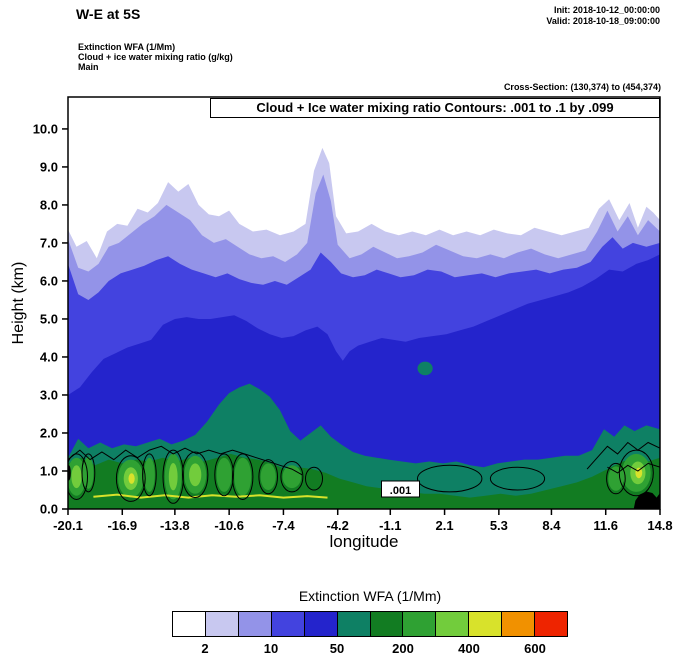  I want to click on y-tick-label: 5.0, so click(49, 318).